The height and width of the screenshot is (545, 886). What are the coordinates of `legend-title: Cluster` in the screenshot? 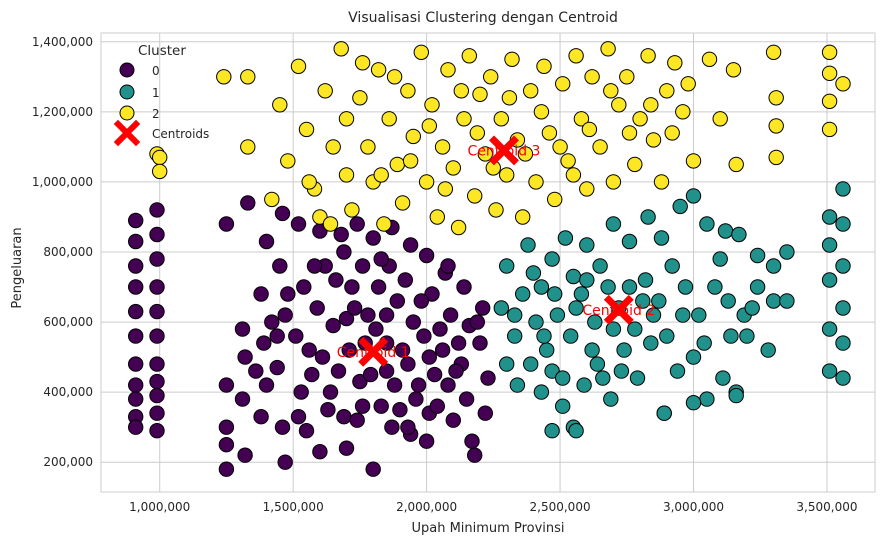 It's located at (162, 51).